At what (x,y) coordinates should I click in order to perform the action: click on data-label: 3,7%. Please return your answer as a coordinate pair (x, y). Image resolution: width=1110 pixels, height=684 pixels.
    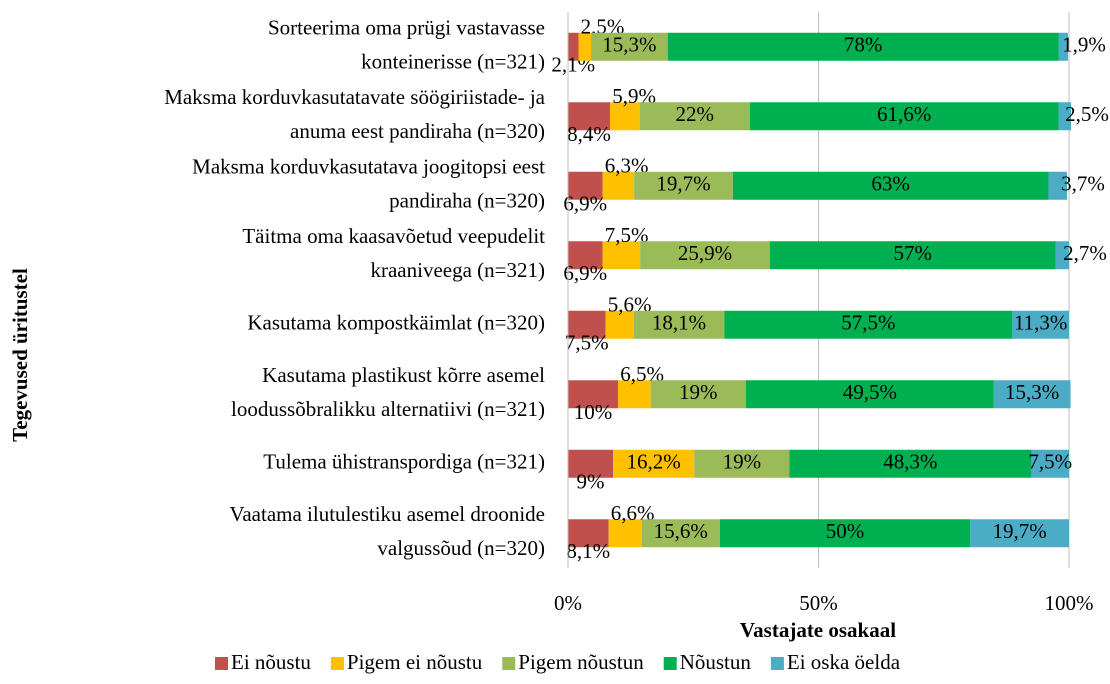
    Looking at the image, I should click on (1083, 184).